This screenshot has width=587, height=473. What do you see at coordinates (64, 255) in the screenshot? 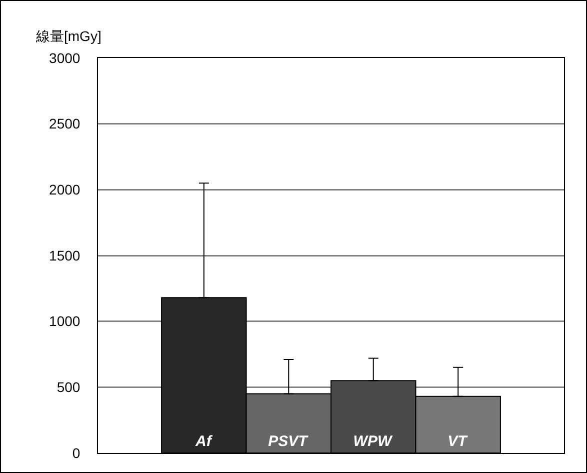
I see `y-tick-label: 1500` at bounding box center [64, 255].